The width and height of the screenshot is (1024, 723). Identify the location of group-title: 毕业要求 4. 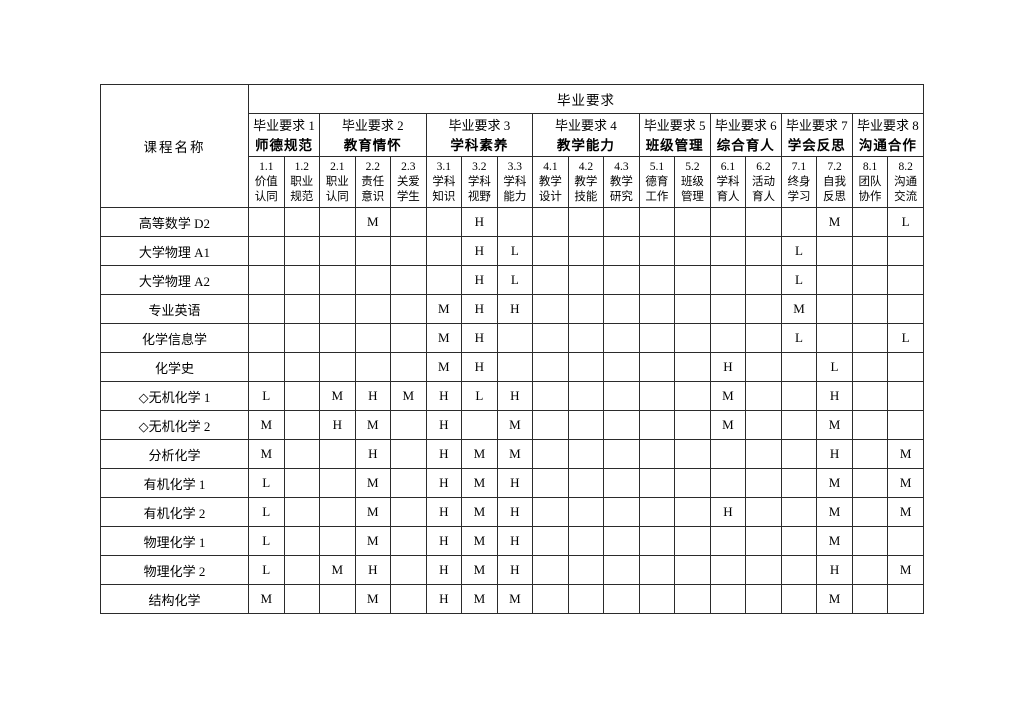
(586, 125).